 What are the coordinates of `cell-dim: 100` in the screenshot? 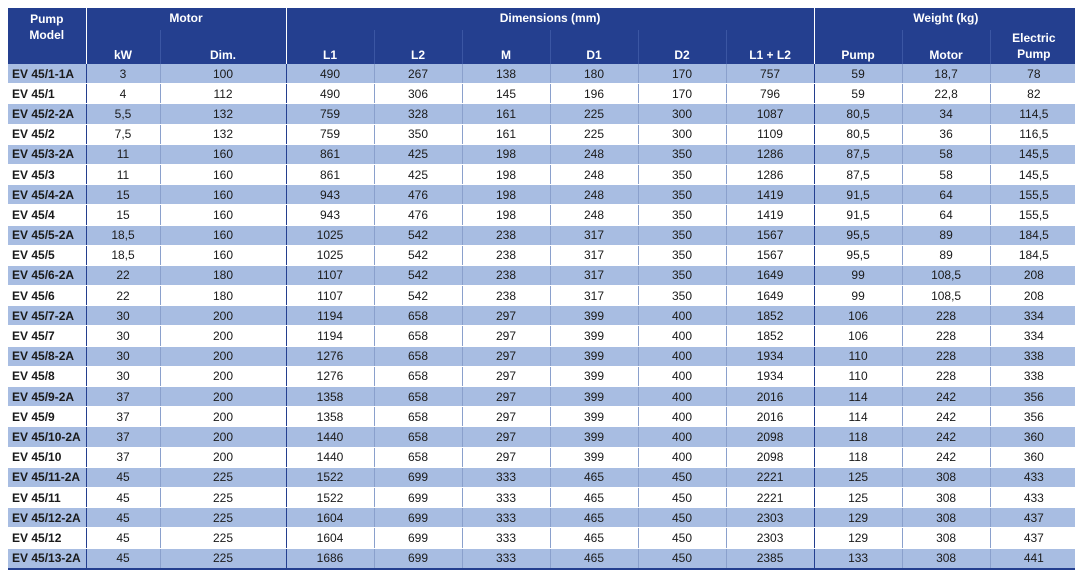 It's located at (223, 74).